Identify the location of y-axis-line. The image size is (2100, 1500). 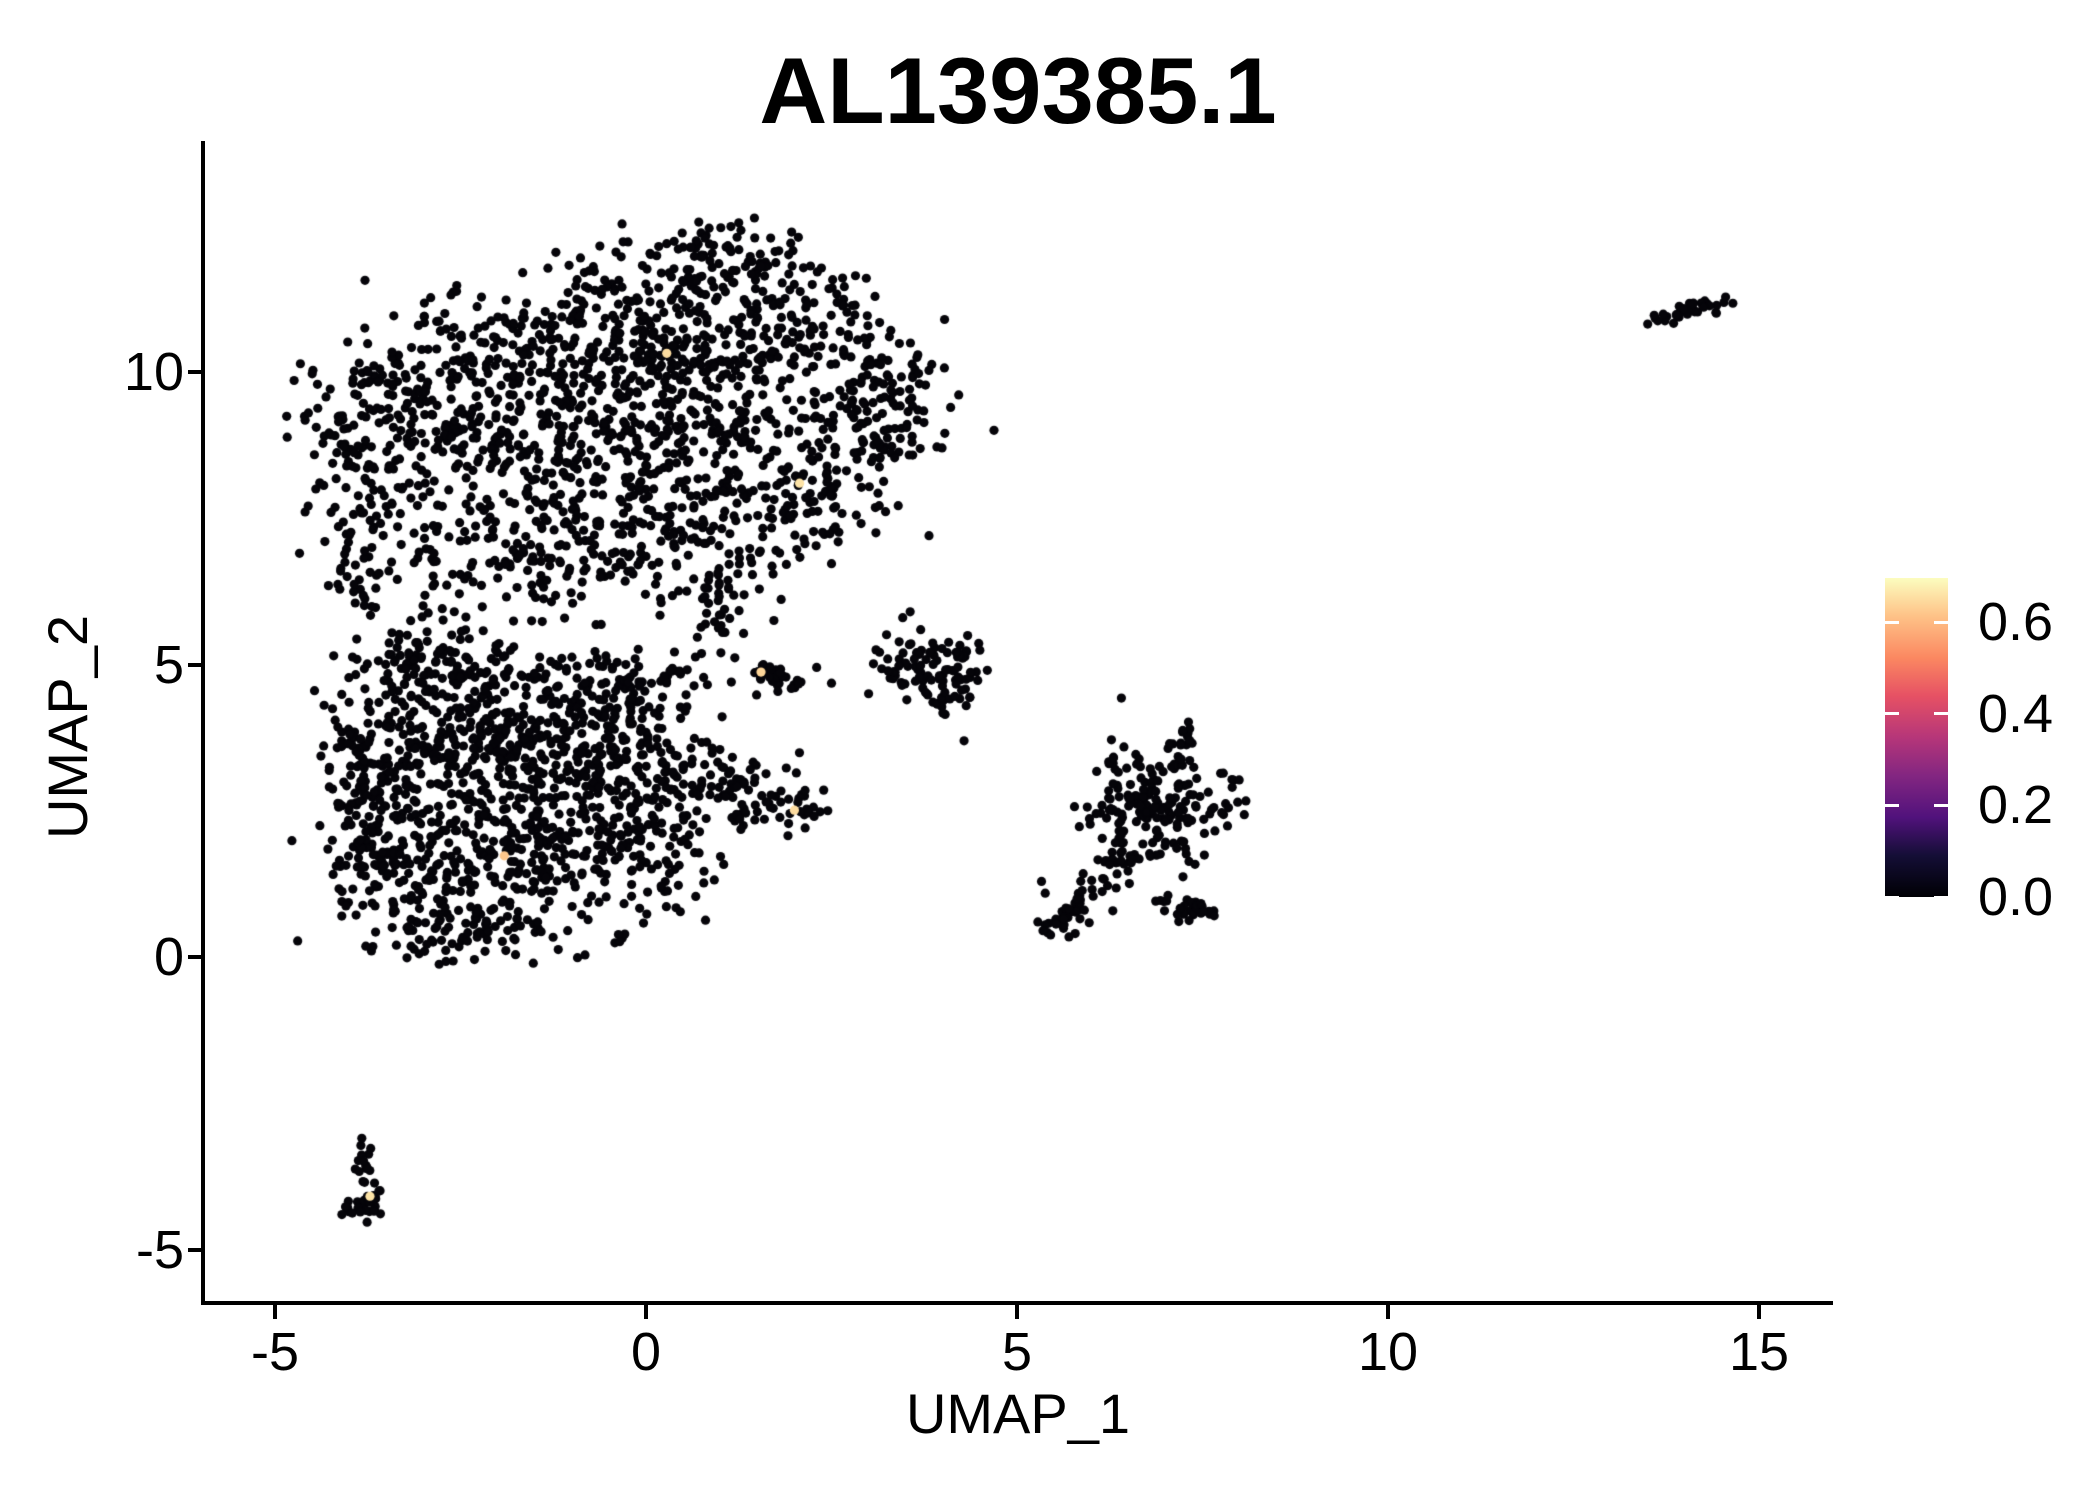
(203, 723).